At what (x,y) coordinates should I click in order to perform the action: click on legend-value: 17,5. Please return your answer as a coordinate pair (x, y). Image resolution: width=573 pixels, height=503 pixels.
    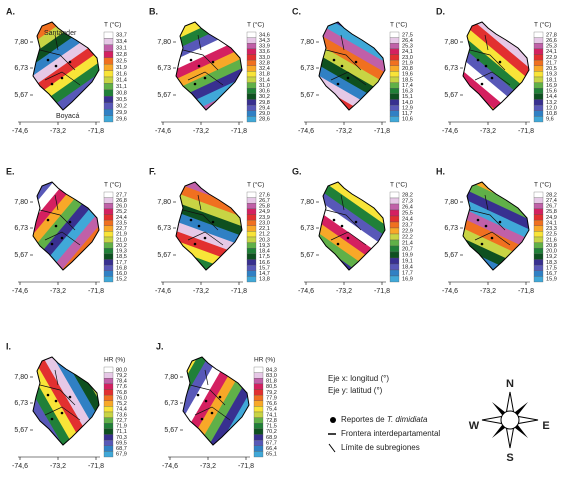
    Looking at the image, I should click on (551, 268).